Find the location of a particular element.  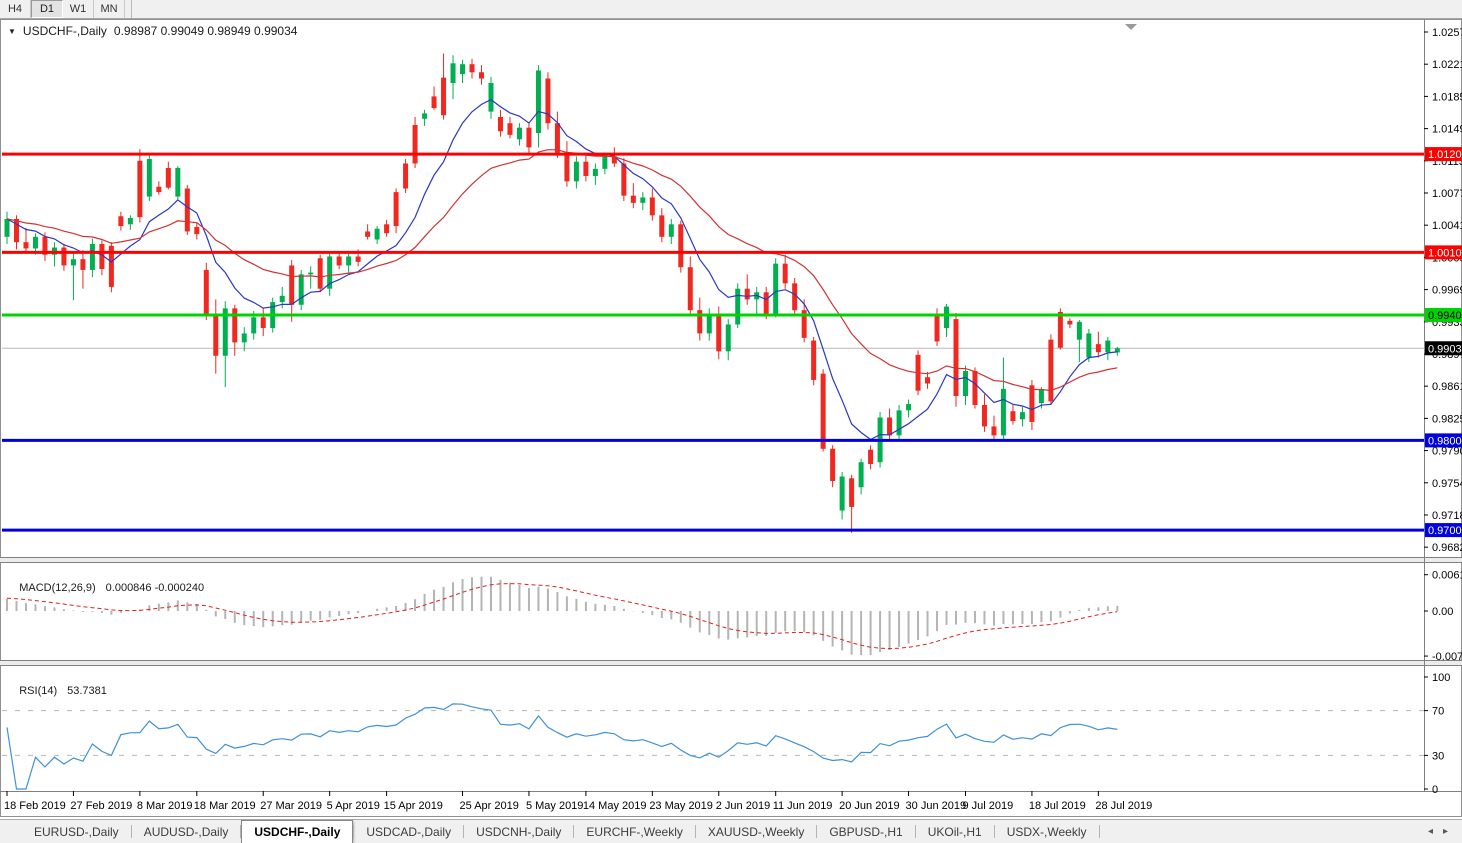

date-axis-label: 11 Jun 2019 is located at coordinates (803, 806).